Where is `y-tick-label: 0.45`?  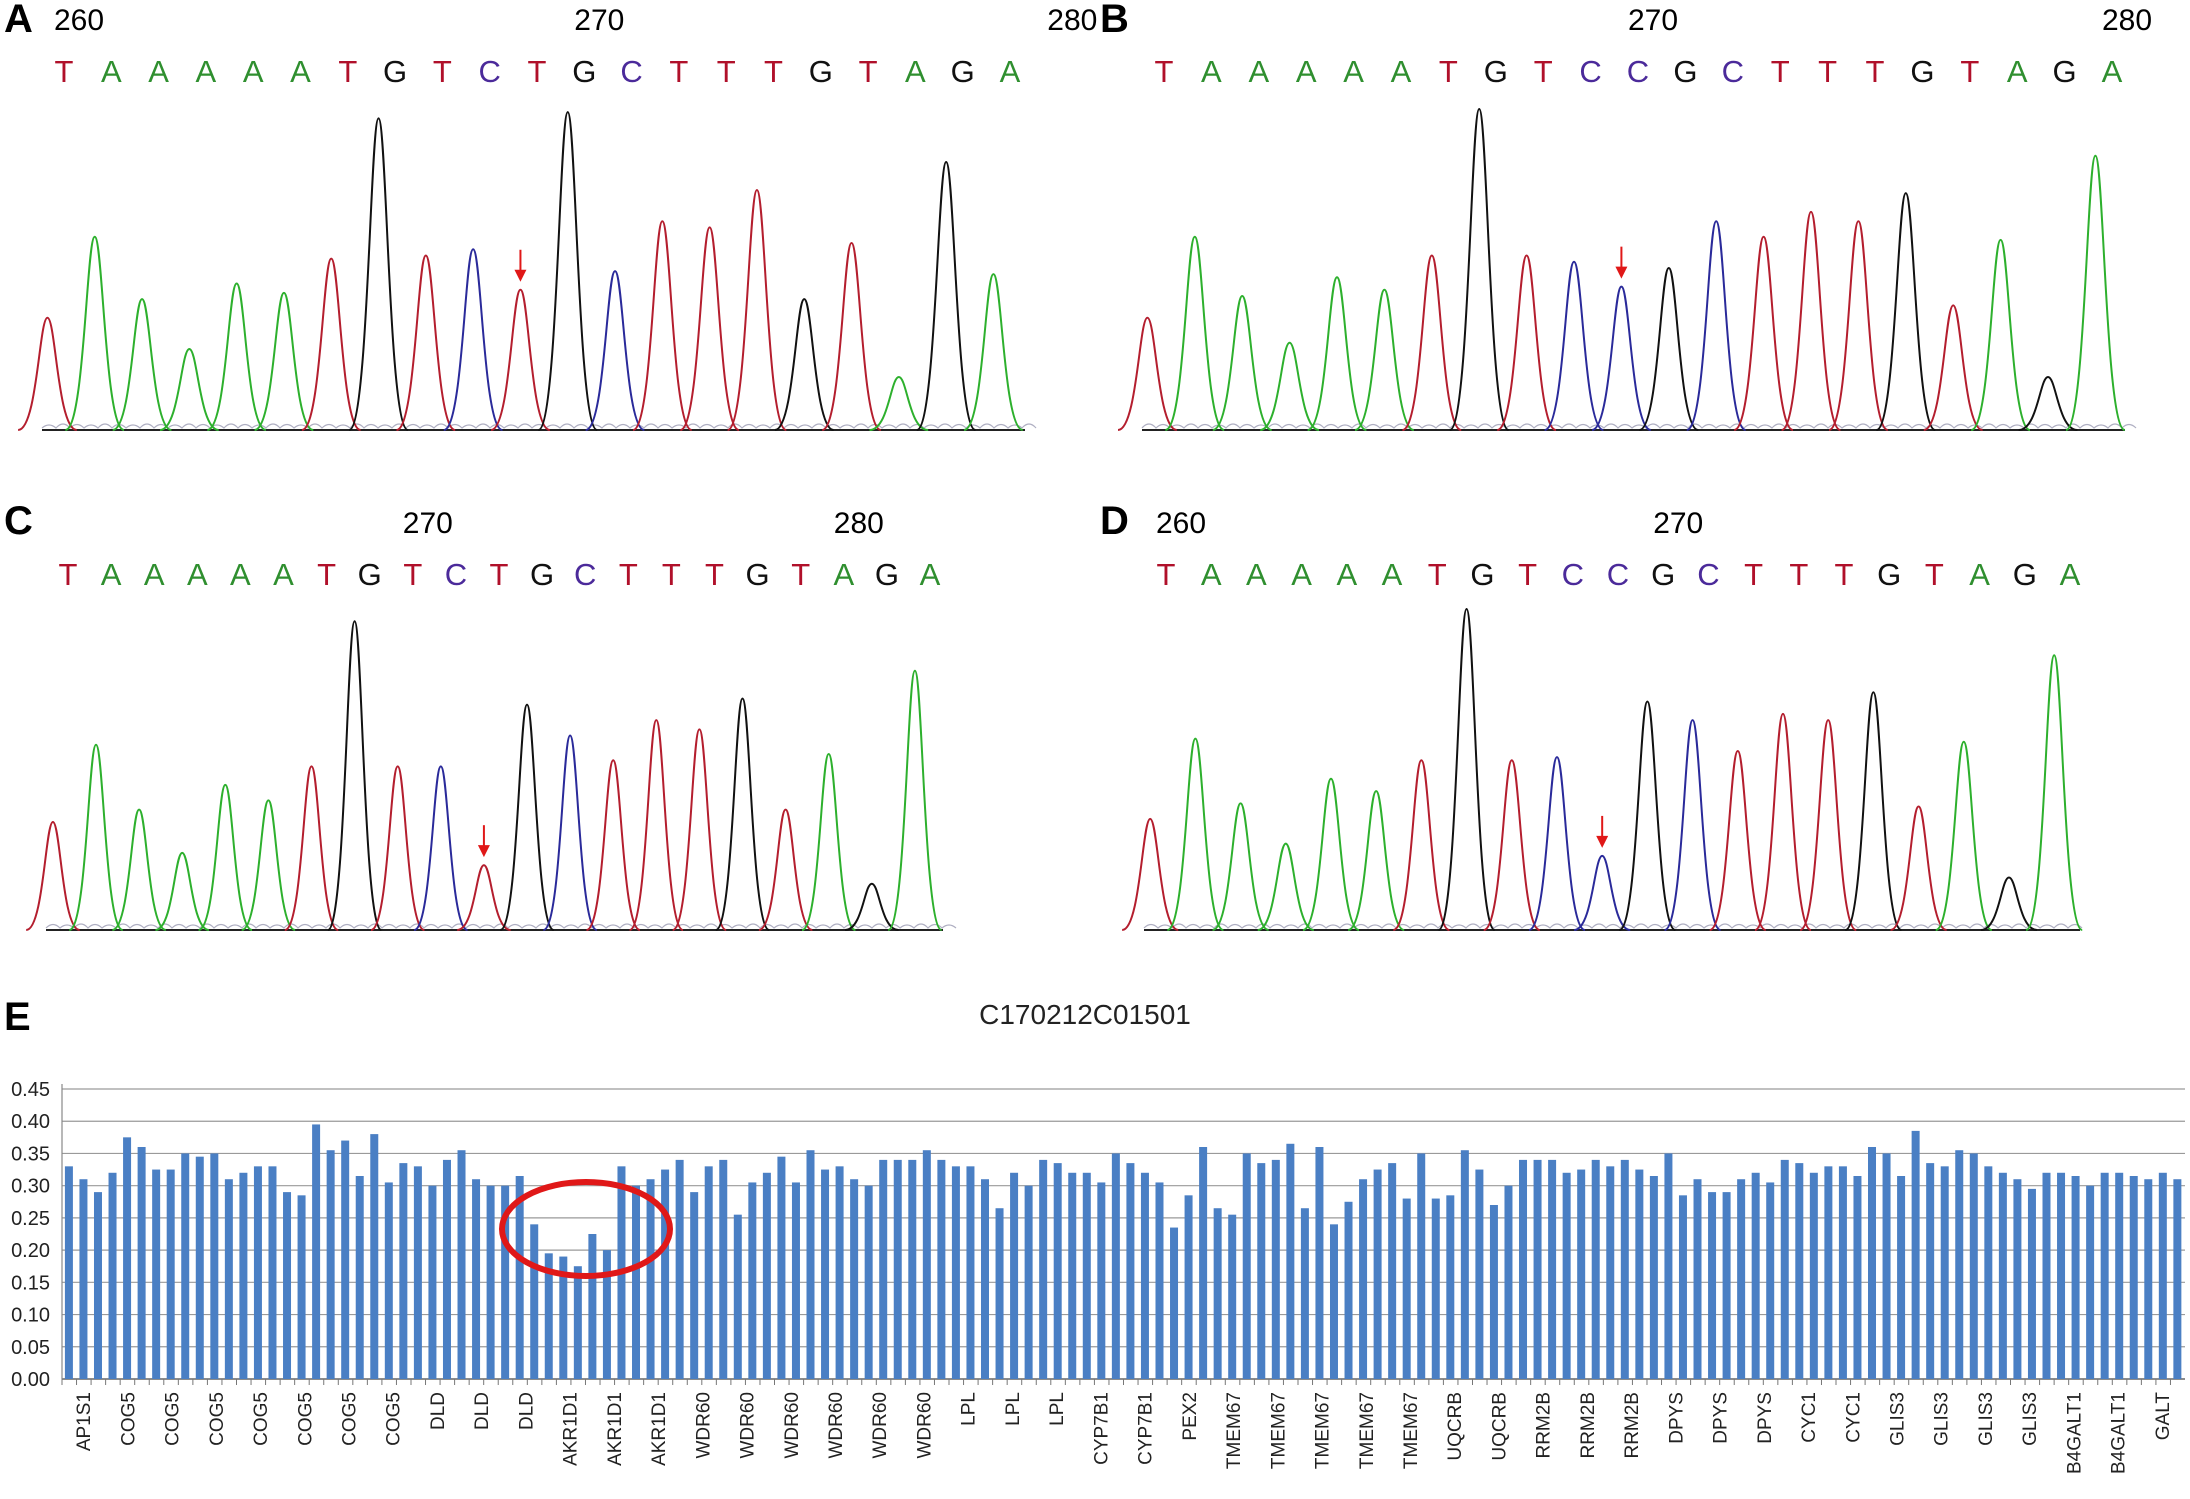 y-tick-label: 0.45 is located at coordinates (30, 1090).